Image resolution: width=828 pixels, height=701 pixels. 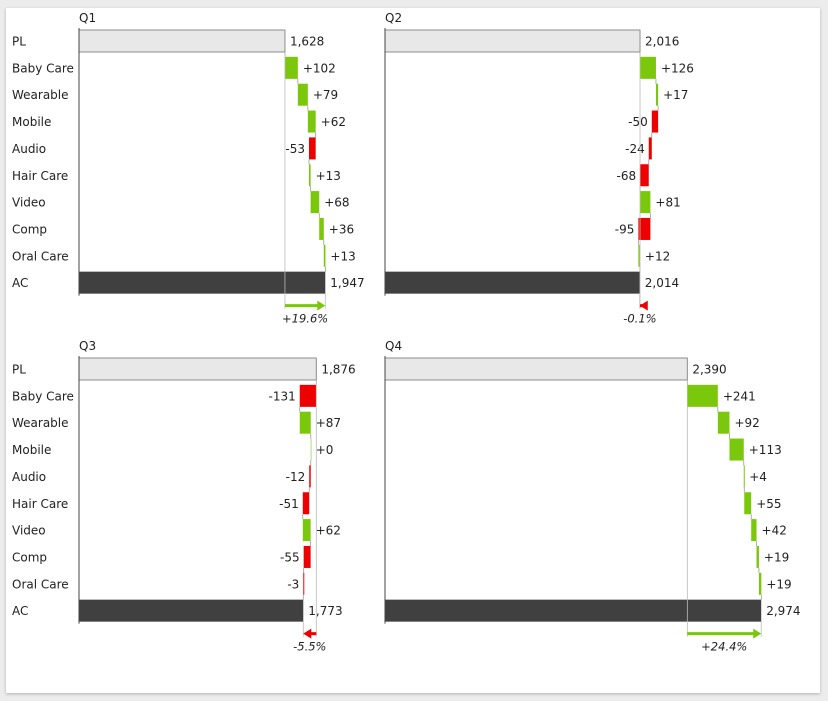 I want to click on data-label: -95, so click(x=625, y=229).